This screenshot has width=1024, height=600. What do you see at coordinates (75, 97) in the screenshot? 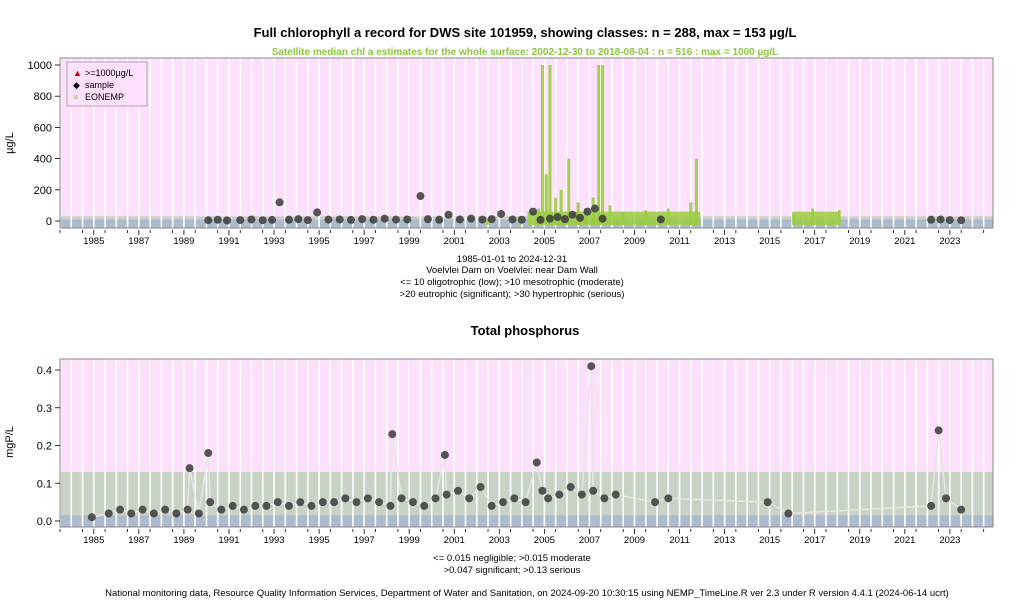
I see `legend-symbol-eonemp: ■` at bounding box center [75, 97].